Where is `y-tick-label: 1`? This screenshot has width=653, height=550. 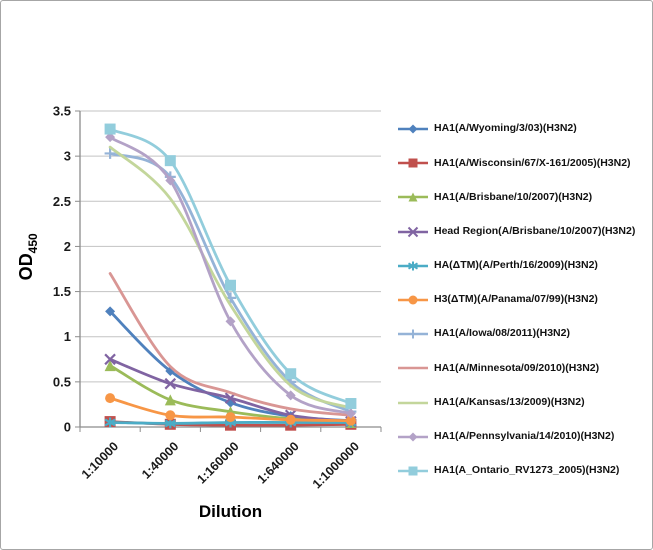
y-tick-label: 1 is located at coordinates (67, 336).